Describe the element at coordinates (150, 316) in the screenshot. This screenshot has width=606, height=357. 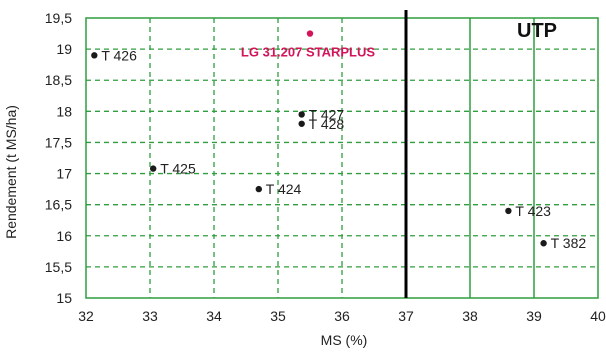
I see `x-tick-label: 33` at that location.